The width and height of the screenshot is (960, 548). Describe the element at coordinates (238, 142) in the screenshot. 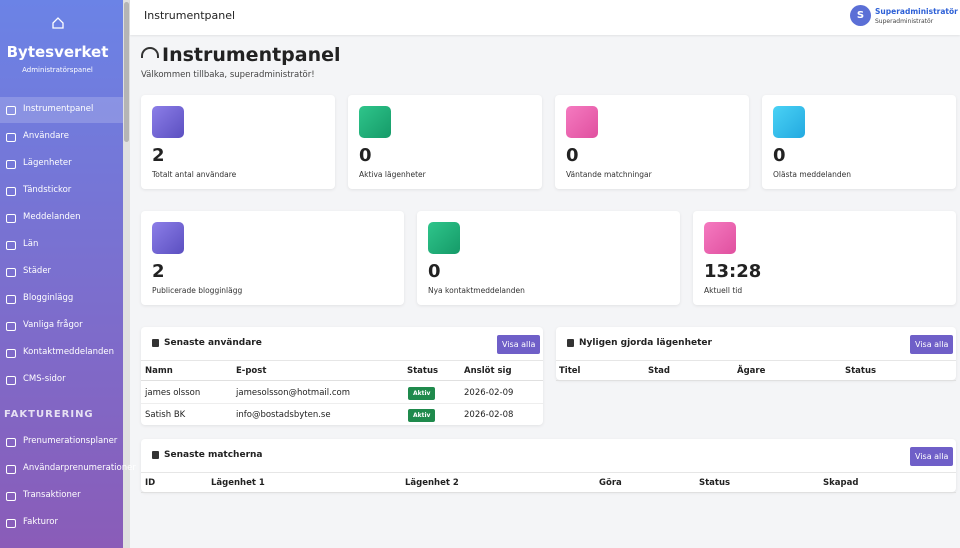

I see `stat-card: 2 Totalt antal användare` at that location.